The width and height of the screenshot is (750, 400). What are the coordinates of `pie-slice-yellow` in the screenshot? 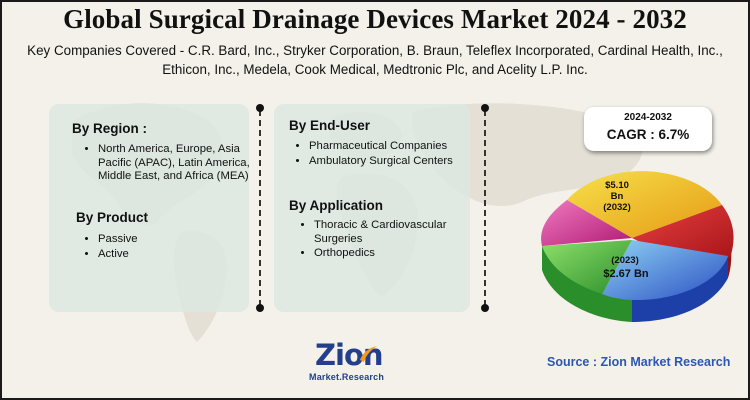 It's located at (644, 204).